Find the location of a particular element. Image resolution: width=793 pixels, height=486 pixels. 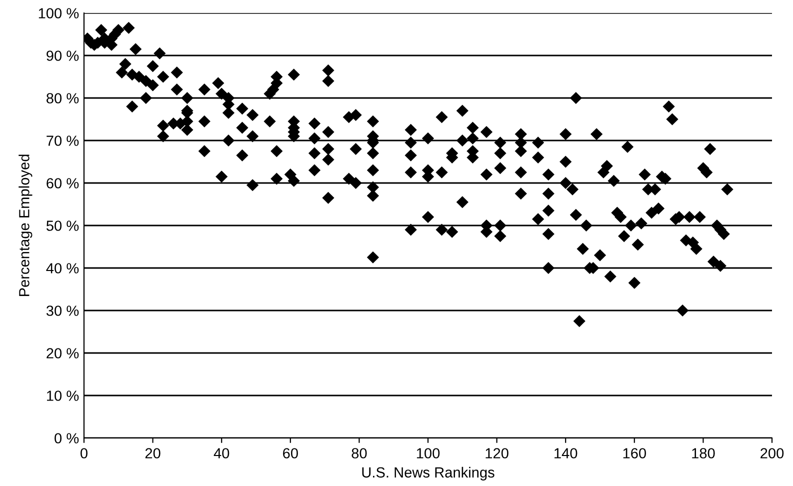

y-axis-title: Percentage Employed is located at coordinates (25, 225).